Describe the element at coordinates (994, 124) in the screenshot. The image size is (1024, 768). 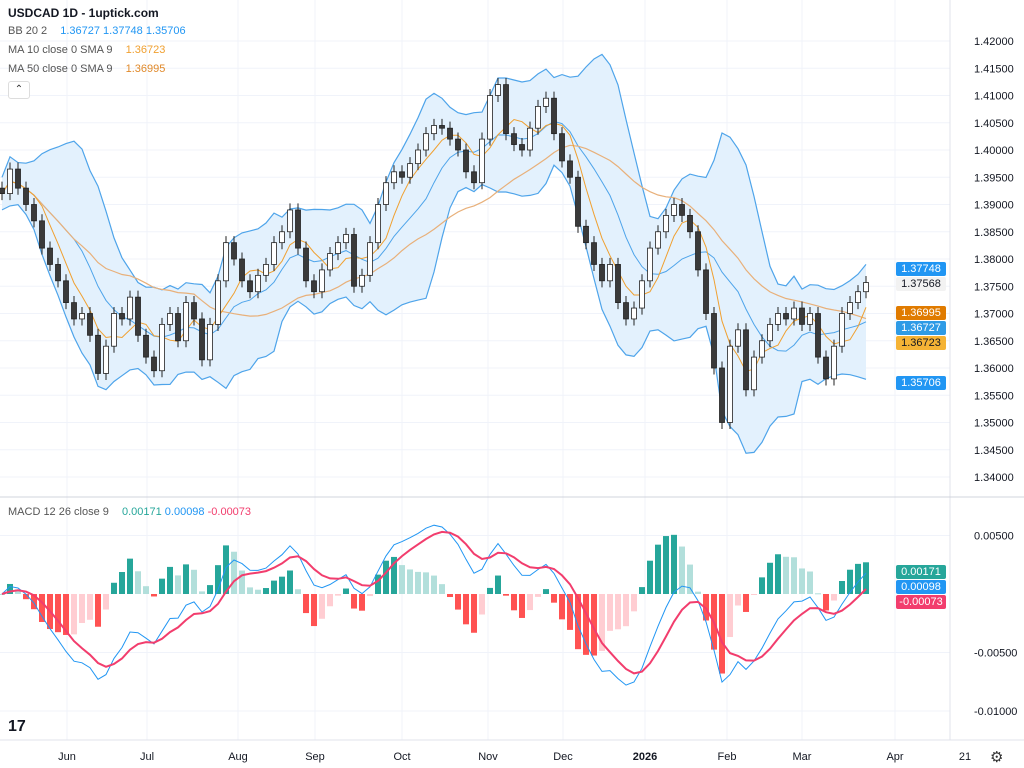
I see `y-tick-label: 1.40500` at that location.